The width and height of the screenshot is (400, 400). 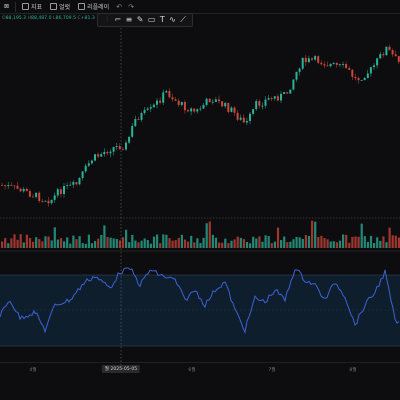 What do you see at coordinates (60, 6) in the screenshot?
I see `toolbar-alert-button: 얼럿` at bounding box center [60, 6].